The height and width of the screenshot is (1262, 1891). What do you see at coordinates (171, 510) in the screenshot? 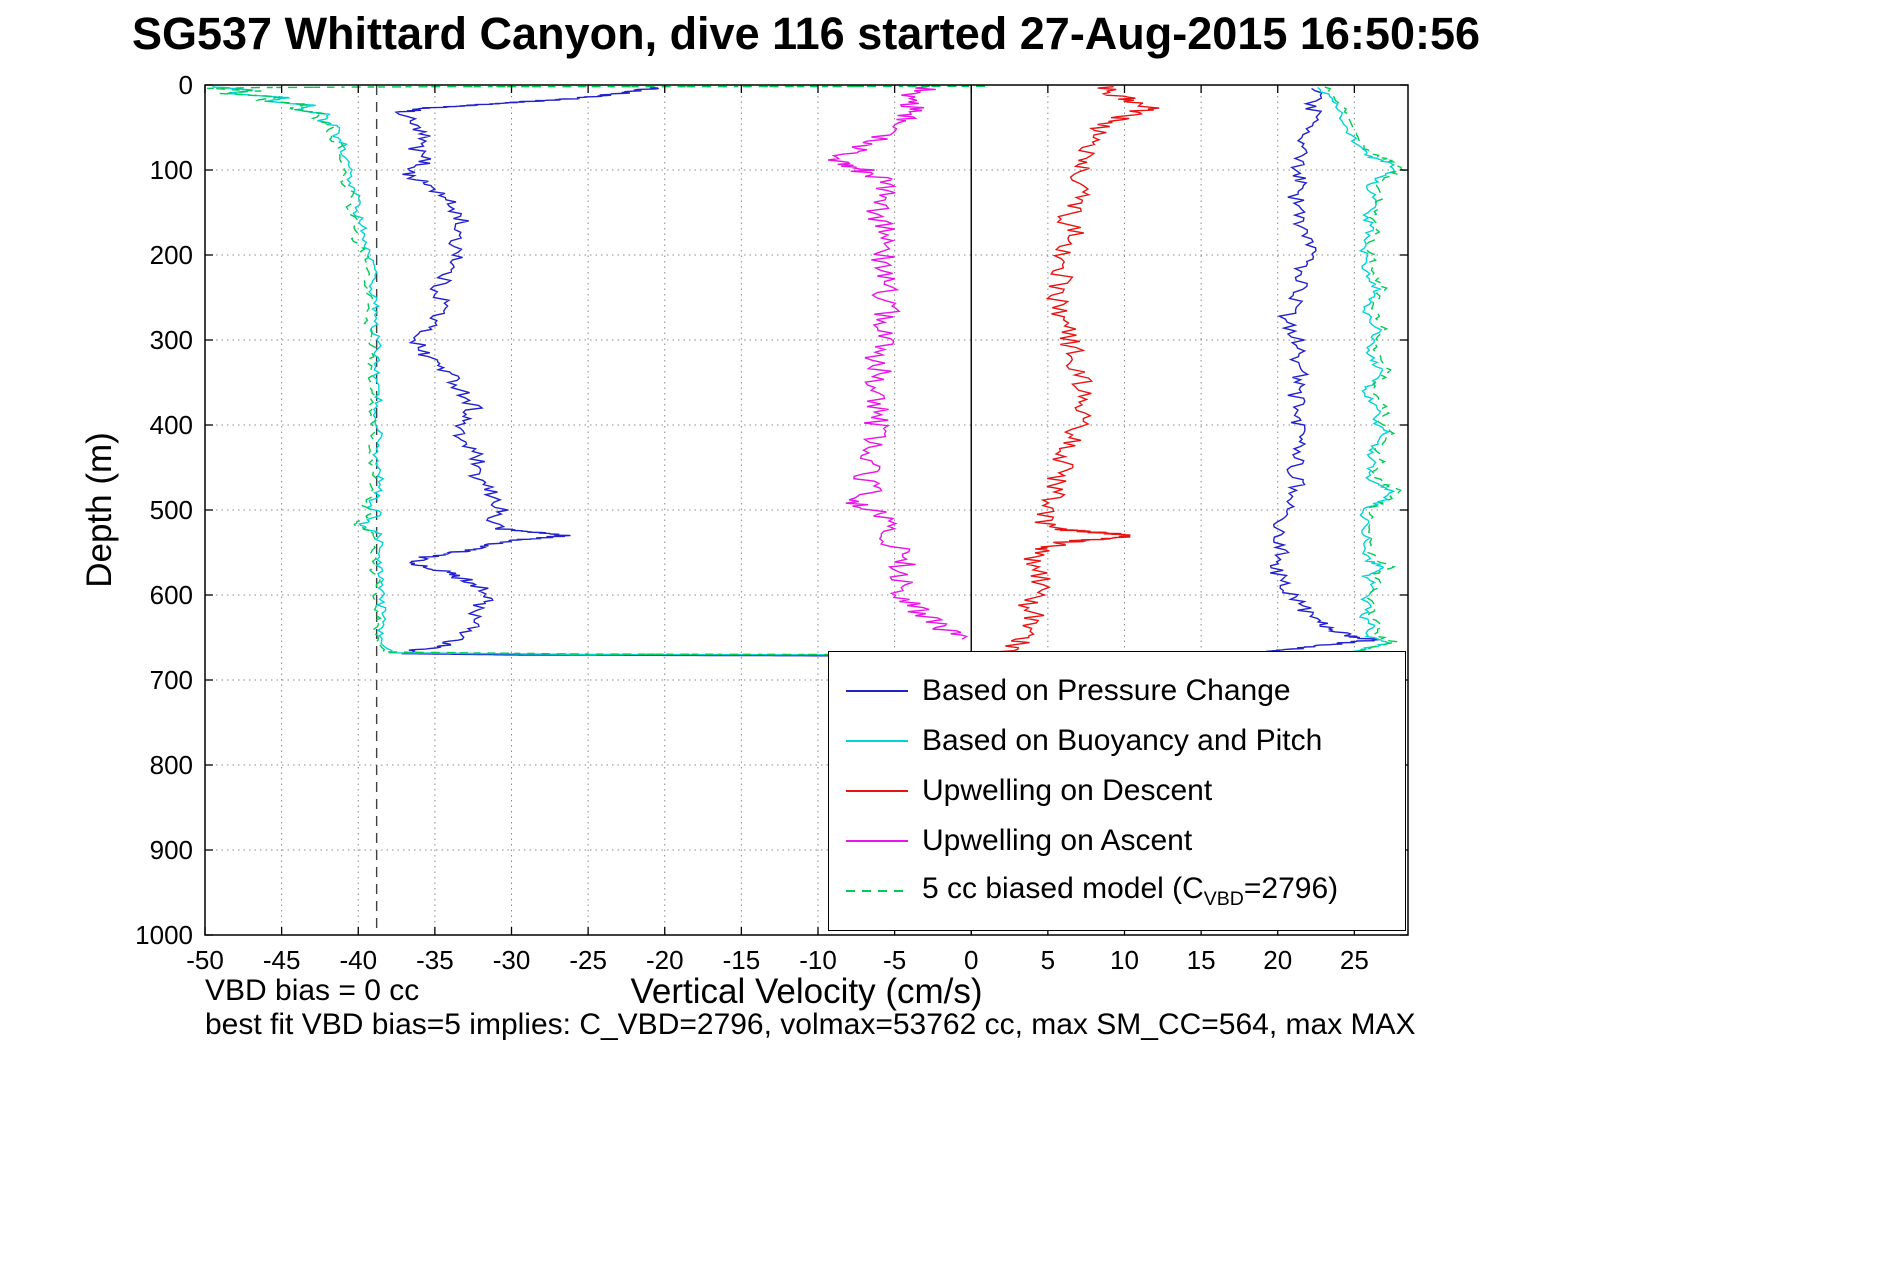
I see `y-tick-label: 500` at bounding box center [171, 510].